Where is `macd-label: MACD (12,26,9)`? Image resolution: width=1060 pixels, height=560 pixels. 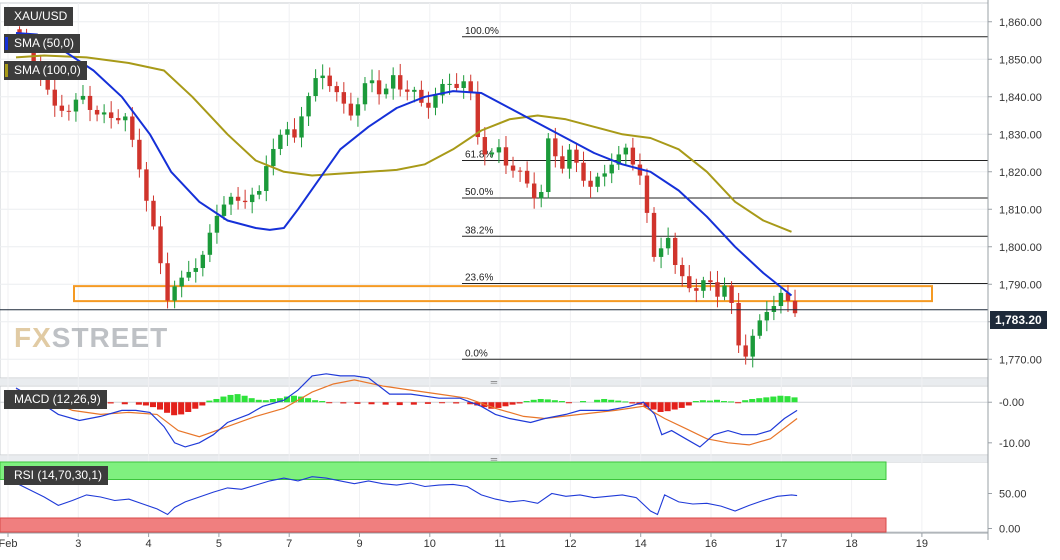
macd-label: MACD (12,26,9) is located at coordinates (57, 399).